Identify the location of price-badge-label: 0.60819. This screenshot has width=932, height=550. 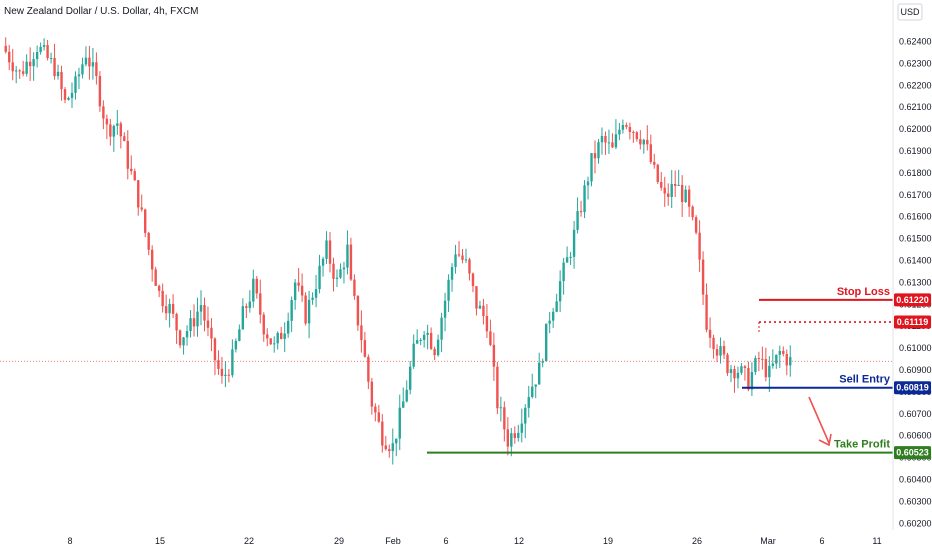
(912, 388).